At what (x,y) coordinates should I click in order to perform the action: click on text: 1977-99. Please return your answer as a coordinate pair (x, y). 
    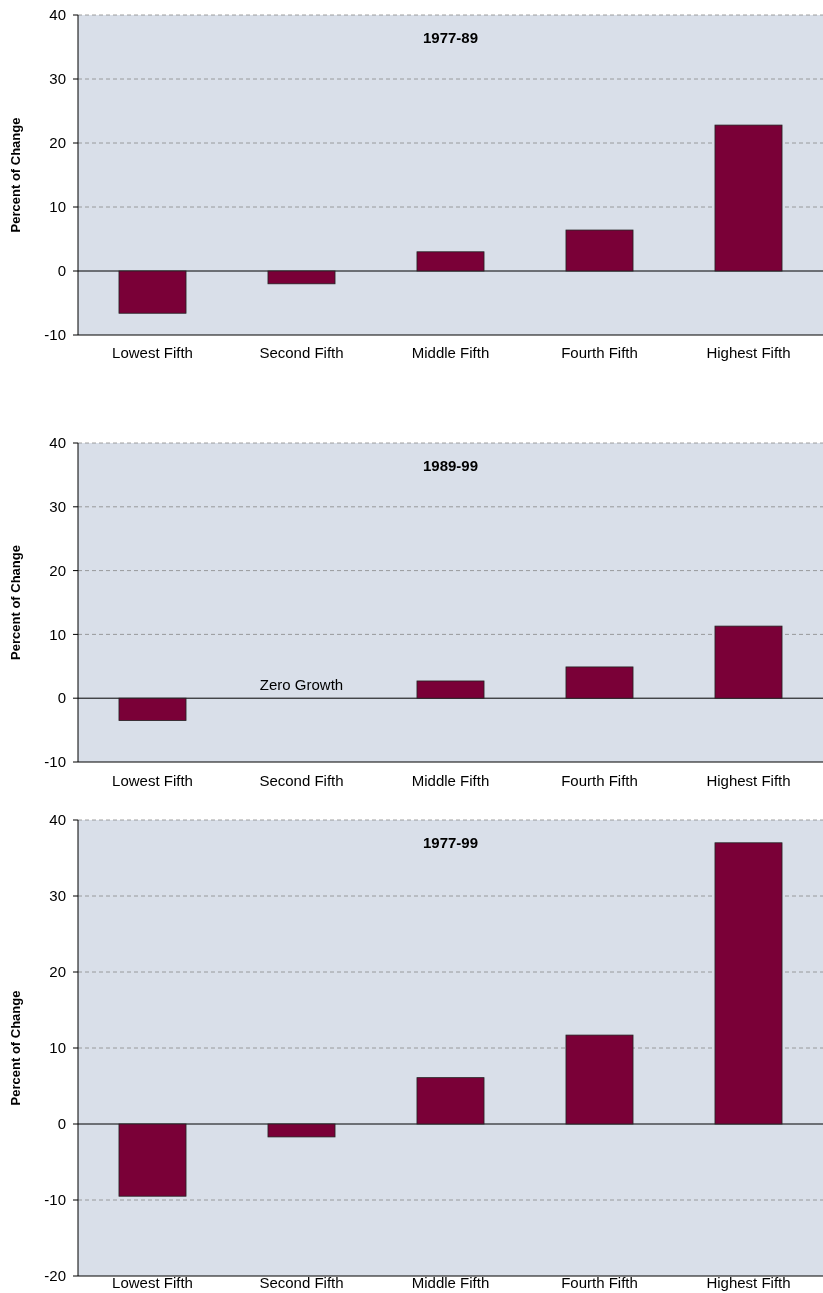
    Looking at the image, I should click on (450, 842).